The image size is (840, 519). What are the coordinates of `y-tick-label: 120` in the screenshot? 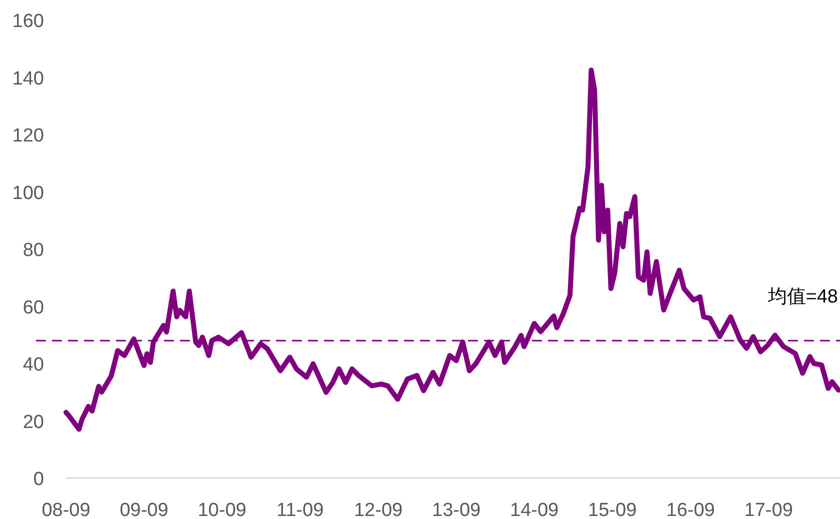 It's located at (28, 136).